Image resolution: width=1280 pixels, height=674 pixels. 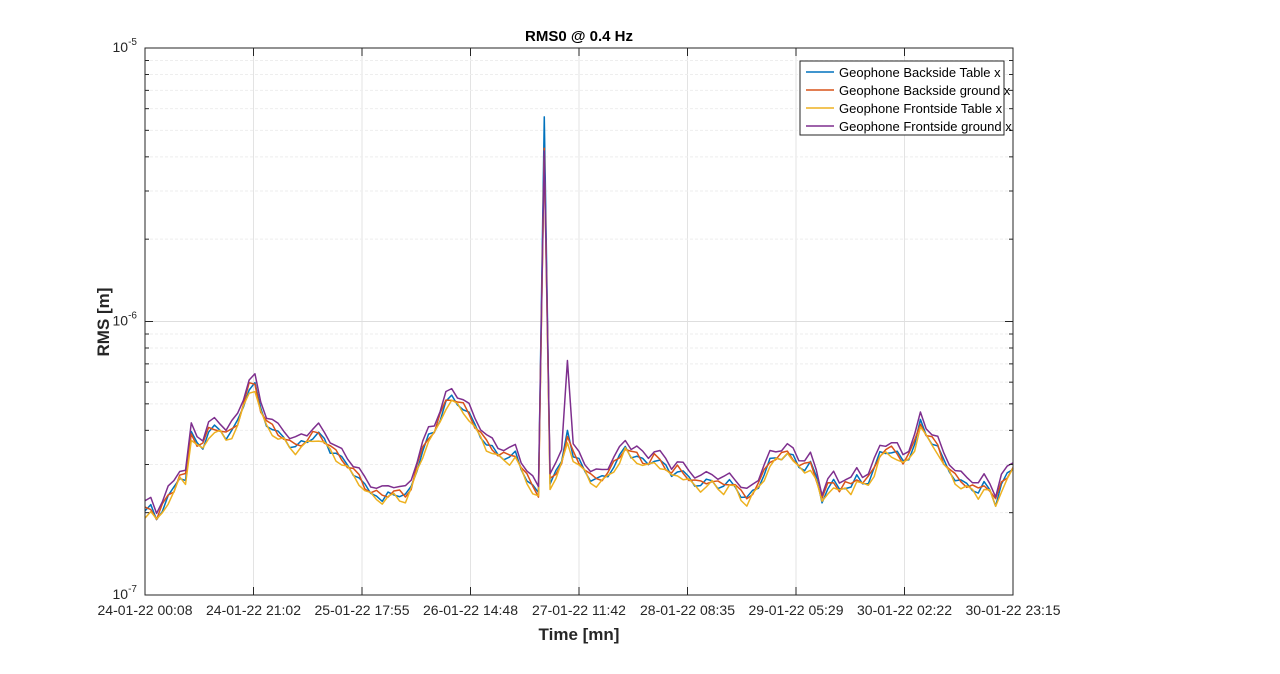 What do you see at coordinates (579, 36) in the screenshot?
I see `chart-title: RMS0 @ 0.4 Hz` at bounding box center [579, 36].